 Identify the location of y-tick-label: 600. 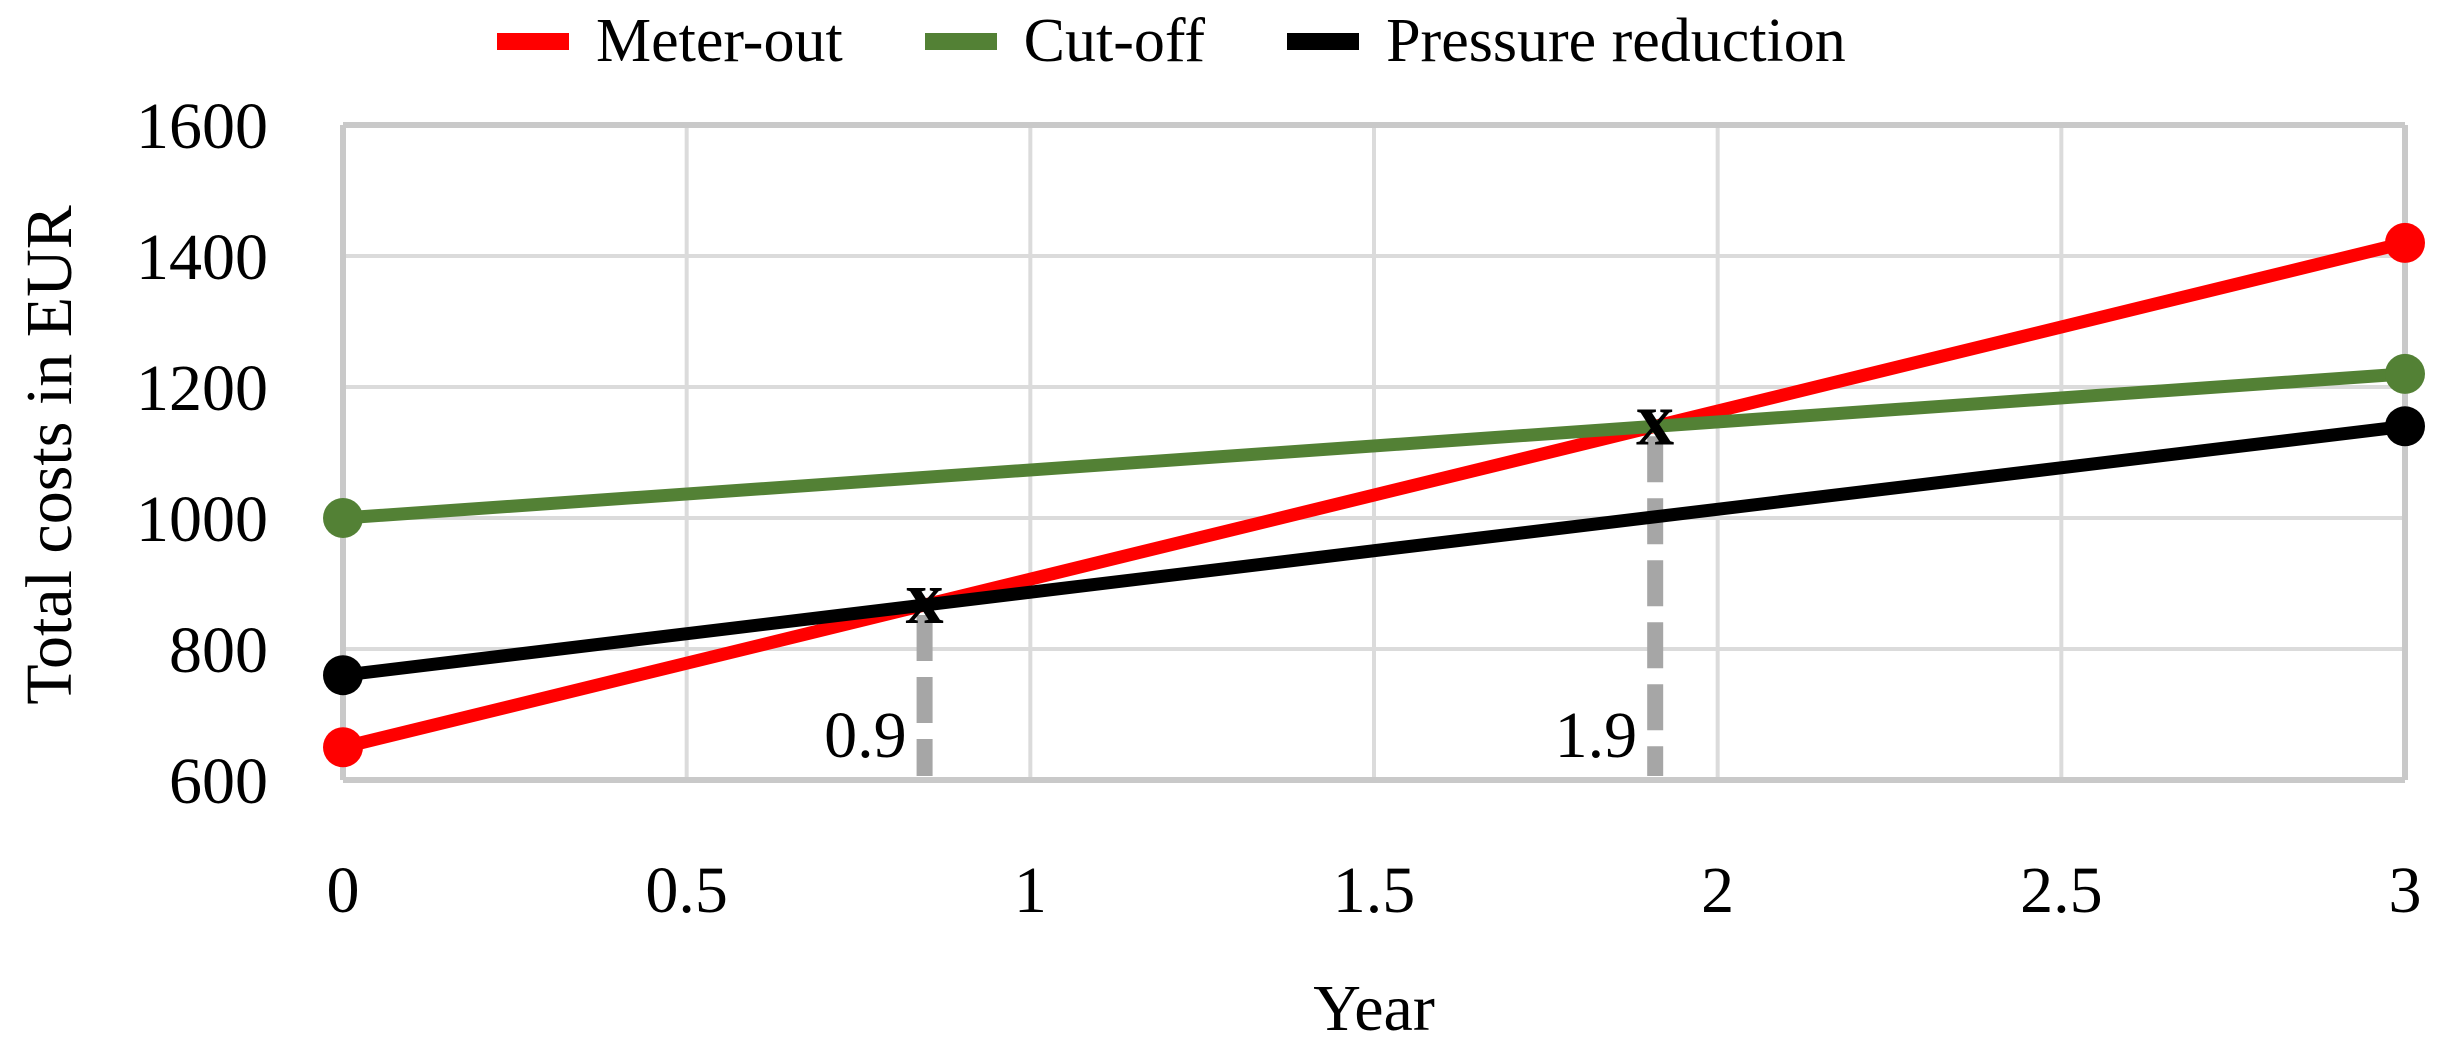
(218, 781).